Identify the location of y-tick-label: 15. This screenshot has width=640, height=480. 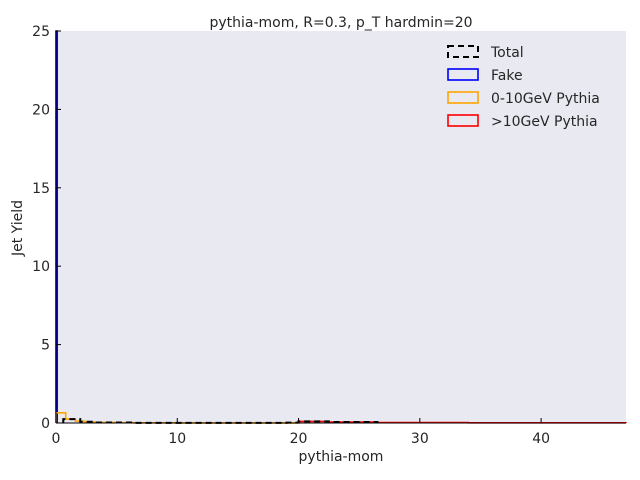
(41, 189).